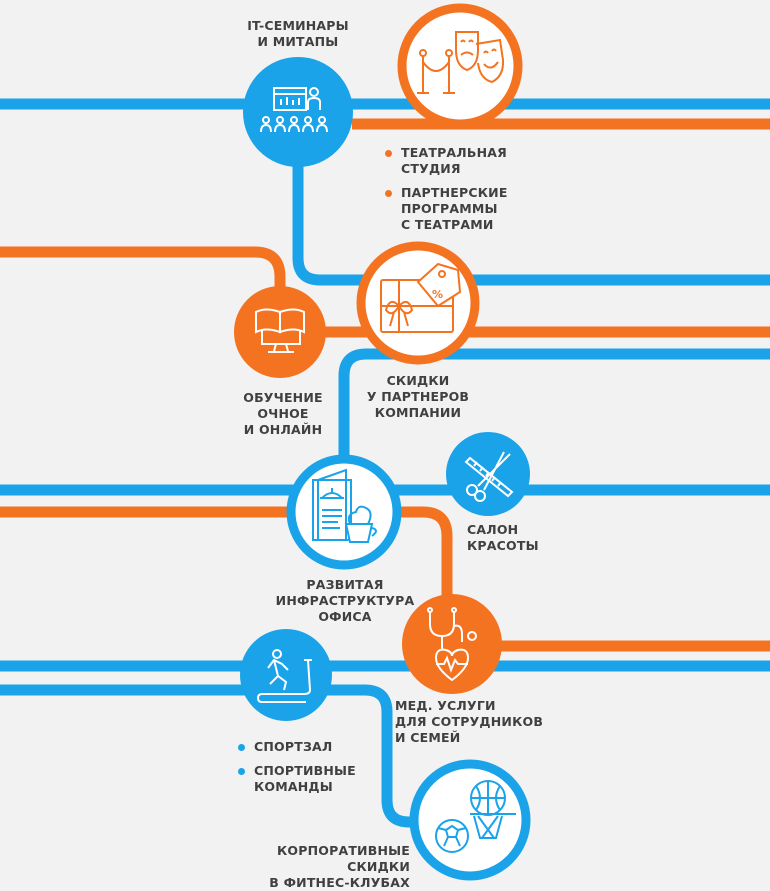  What do you see at coordinates (418, 396) in the screenshot?
I see `label-discounts: СКИДКИ У ПАРТНЕРОВ КОМПАНИИ` at bounding box center [418, 396].